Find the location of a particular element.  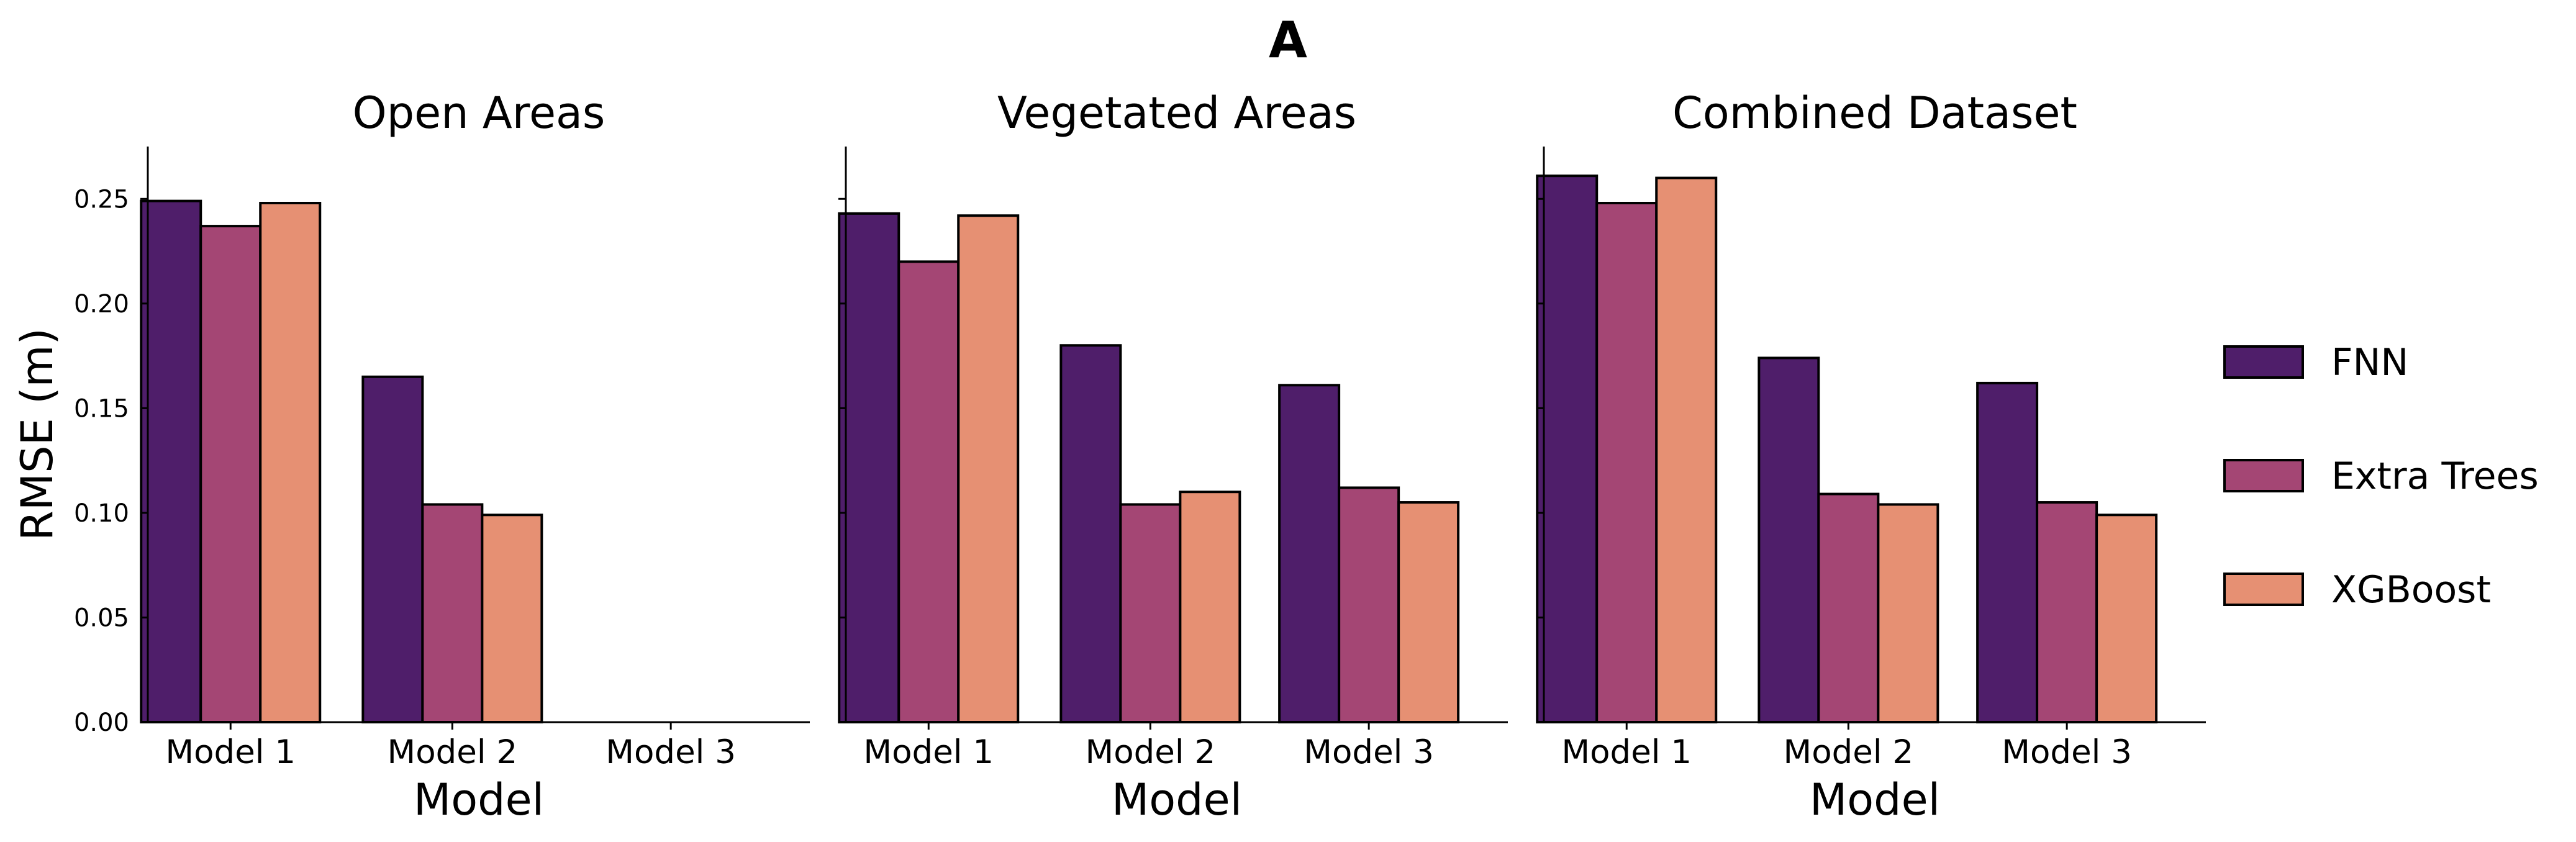

y-tick-label: 0.25 is located at coordinates (101, 200).